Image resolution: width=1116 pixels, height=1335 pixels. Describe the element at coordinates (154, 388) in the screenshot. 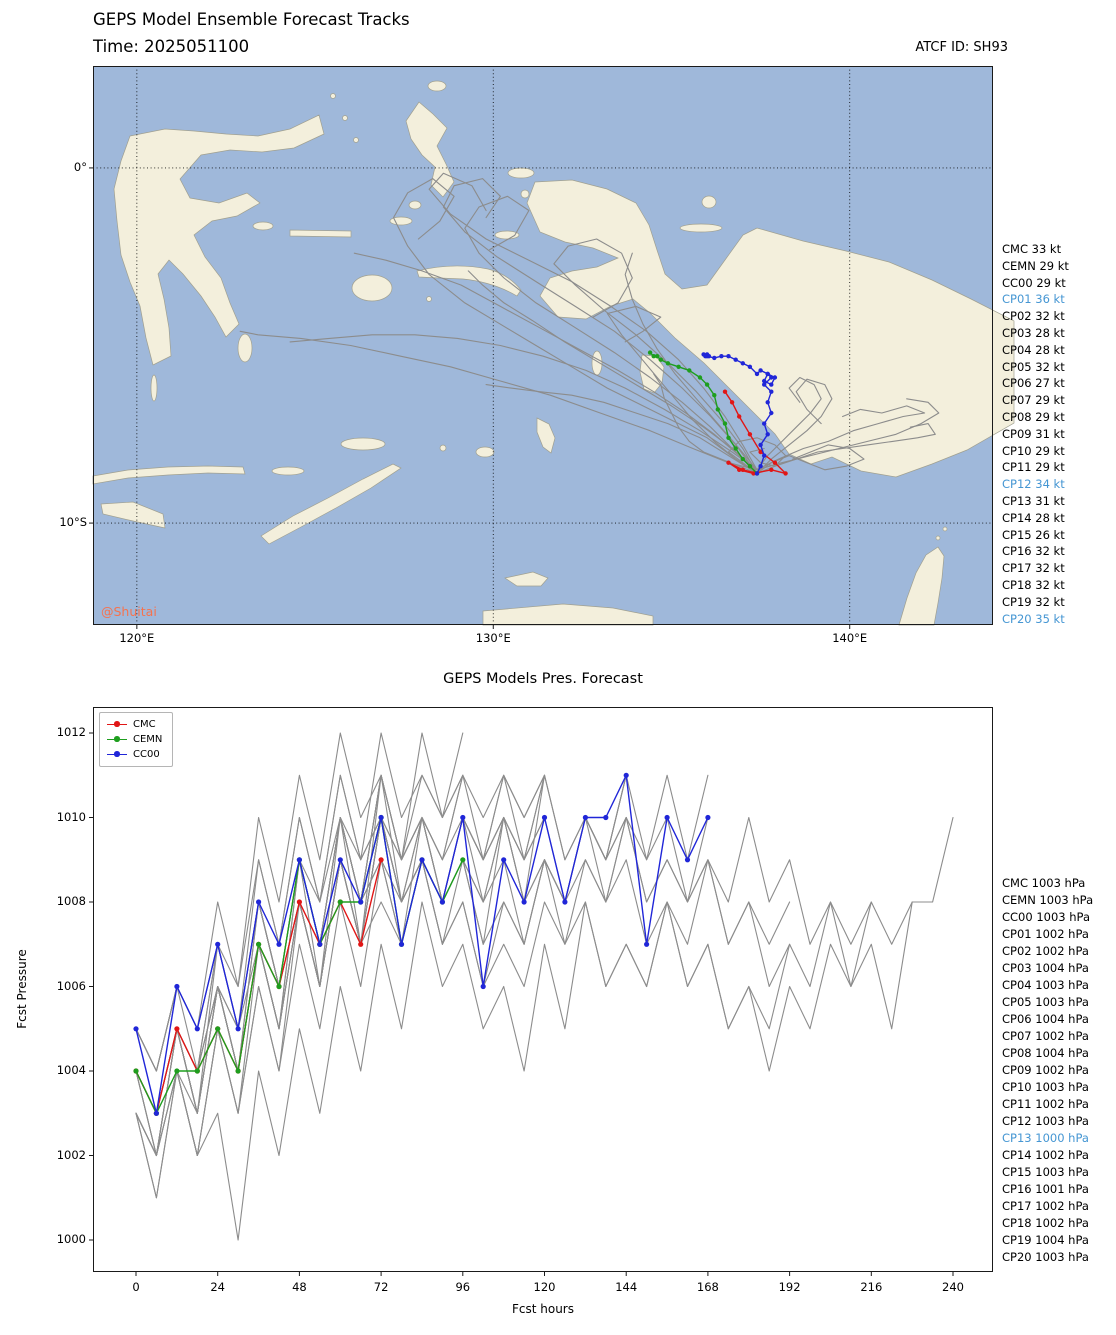

I see `island-selayar` at that location.